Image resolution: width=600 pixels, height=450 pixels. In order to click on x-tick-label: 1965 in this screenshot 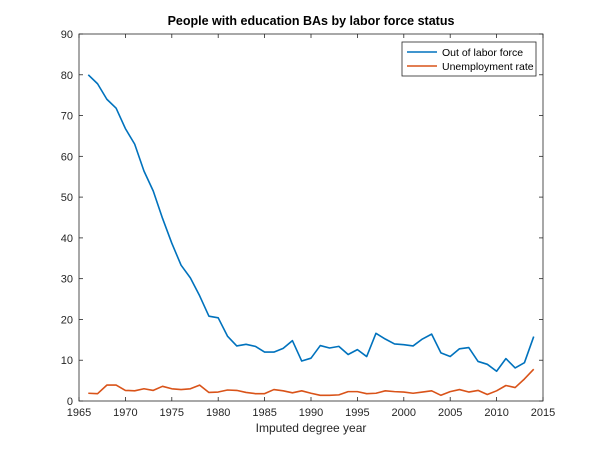, I will do `click(79, 413)`.